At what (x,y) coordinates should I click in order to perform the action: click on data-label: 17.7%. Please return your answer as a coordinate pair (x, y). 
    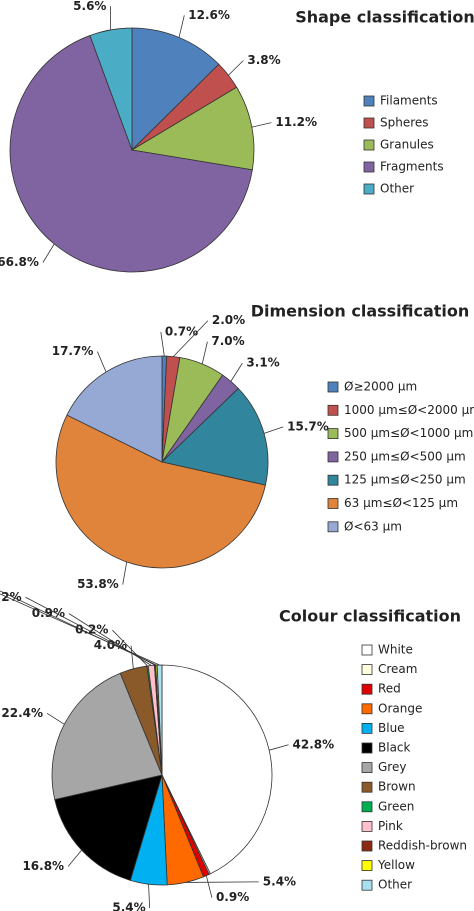
    Looking at the image, I should click on (73, 351).